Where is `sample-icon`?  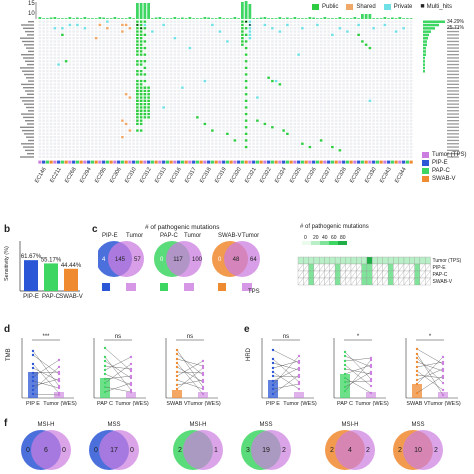
sample-icon is located at coordinates (164, 287).